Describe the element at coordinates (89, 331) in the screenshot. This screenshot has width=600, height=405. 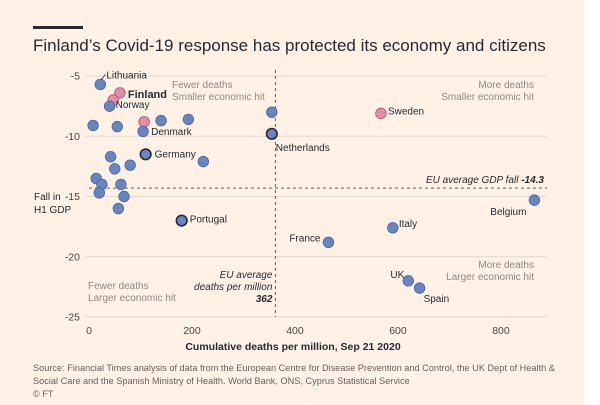
I see `x-tick-label: 0` at that location.